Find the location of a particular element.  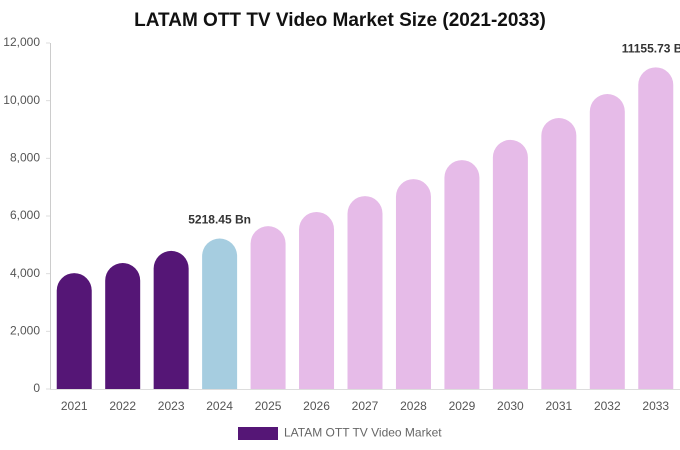

x-tick-label: 2022 is located at coordinates (122, 406).